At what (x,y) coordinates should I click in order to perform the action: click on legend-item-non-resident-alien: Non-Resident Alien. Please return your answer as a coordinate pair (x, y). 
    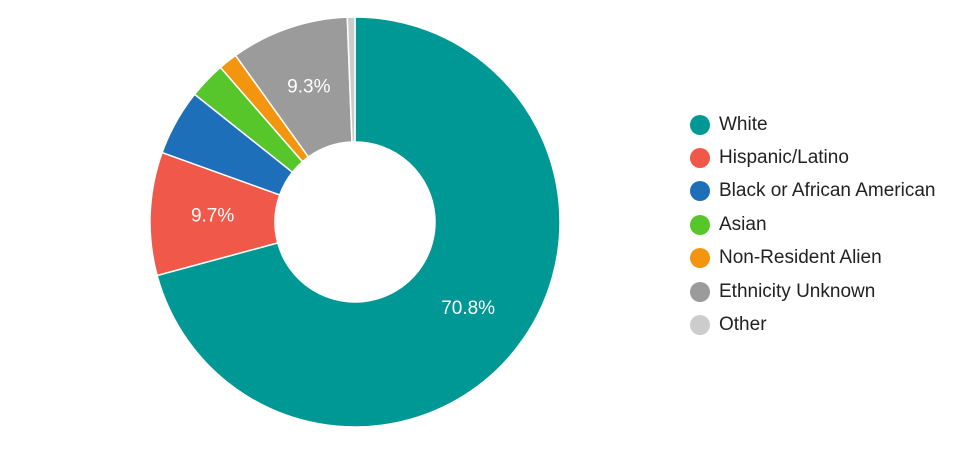
    Looking at the image, I should click on (812, 258).